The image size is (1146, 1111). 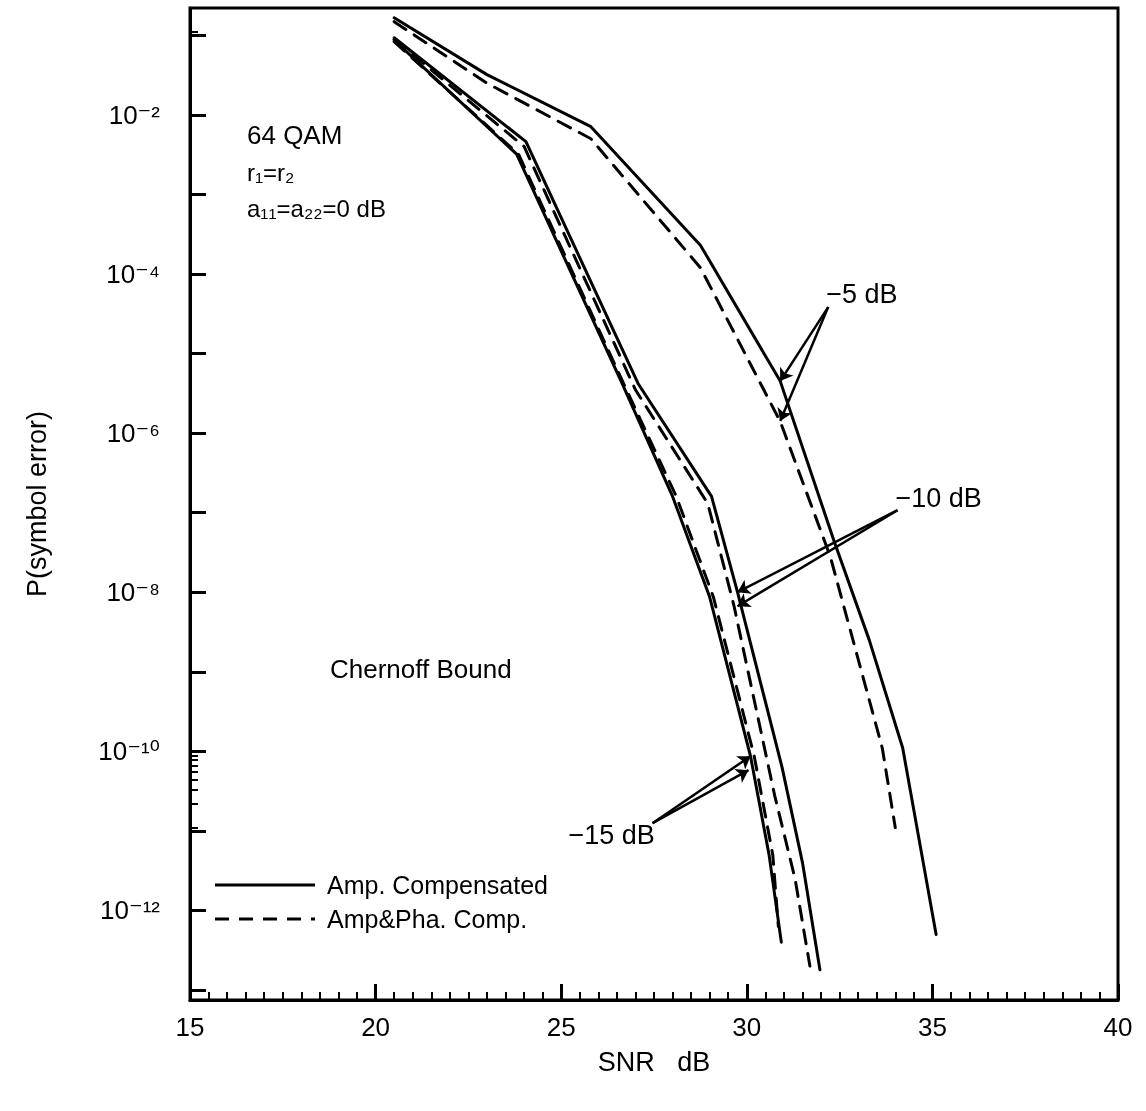 I want to click on x-axis-title: SNR dB, so click(x=654, y=1061).